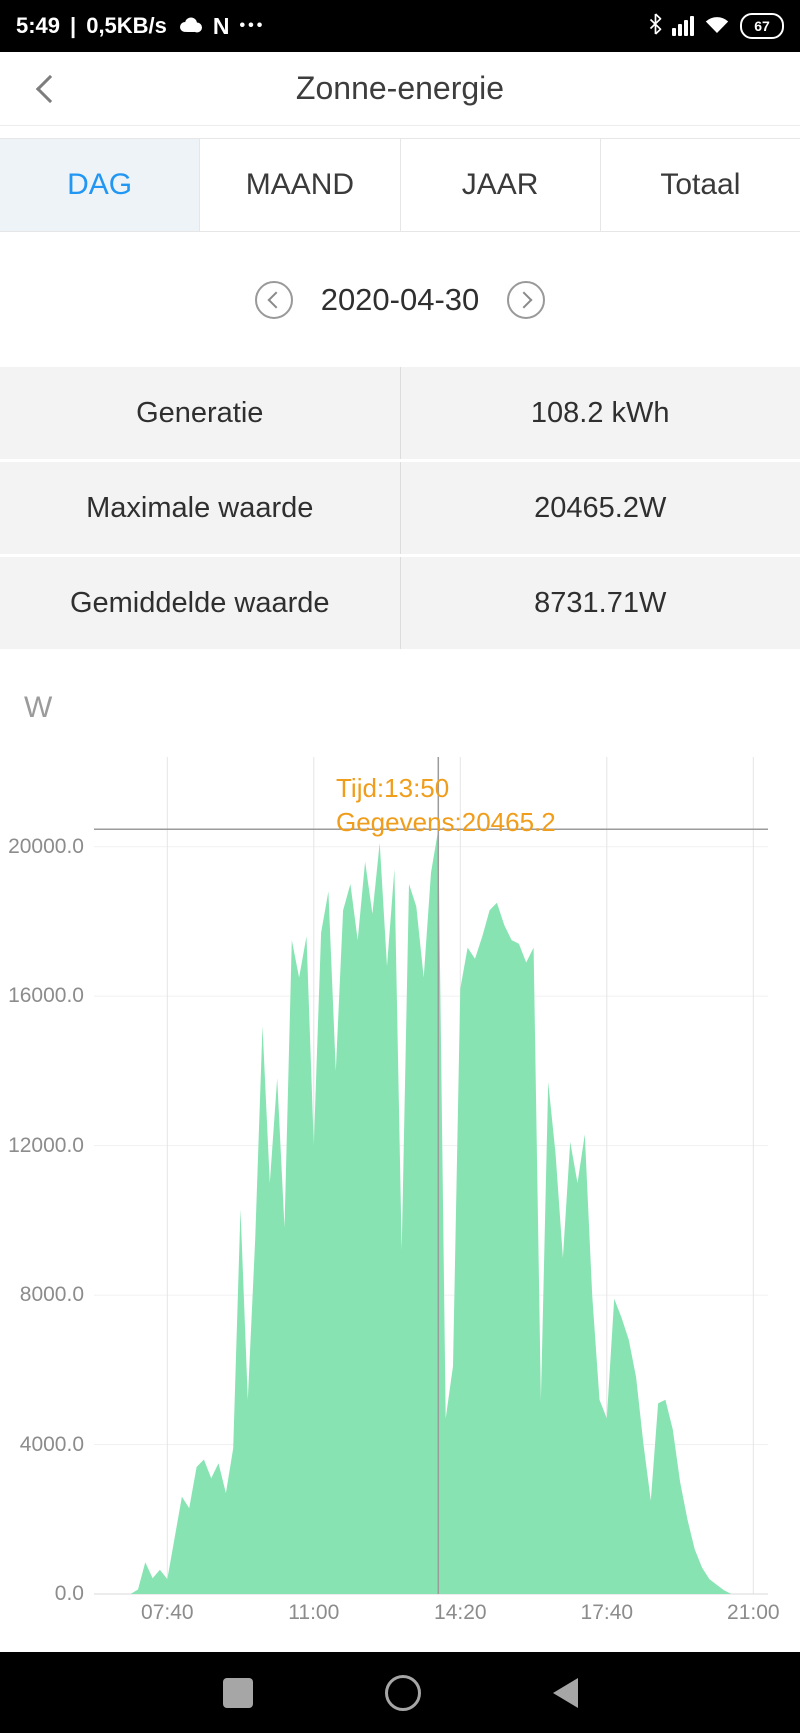 The width and height of the screenshot is (800, 1733). Describe the element at coordinates (565, 1692) in the screenshot. I see `back-nav-button` at that location.